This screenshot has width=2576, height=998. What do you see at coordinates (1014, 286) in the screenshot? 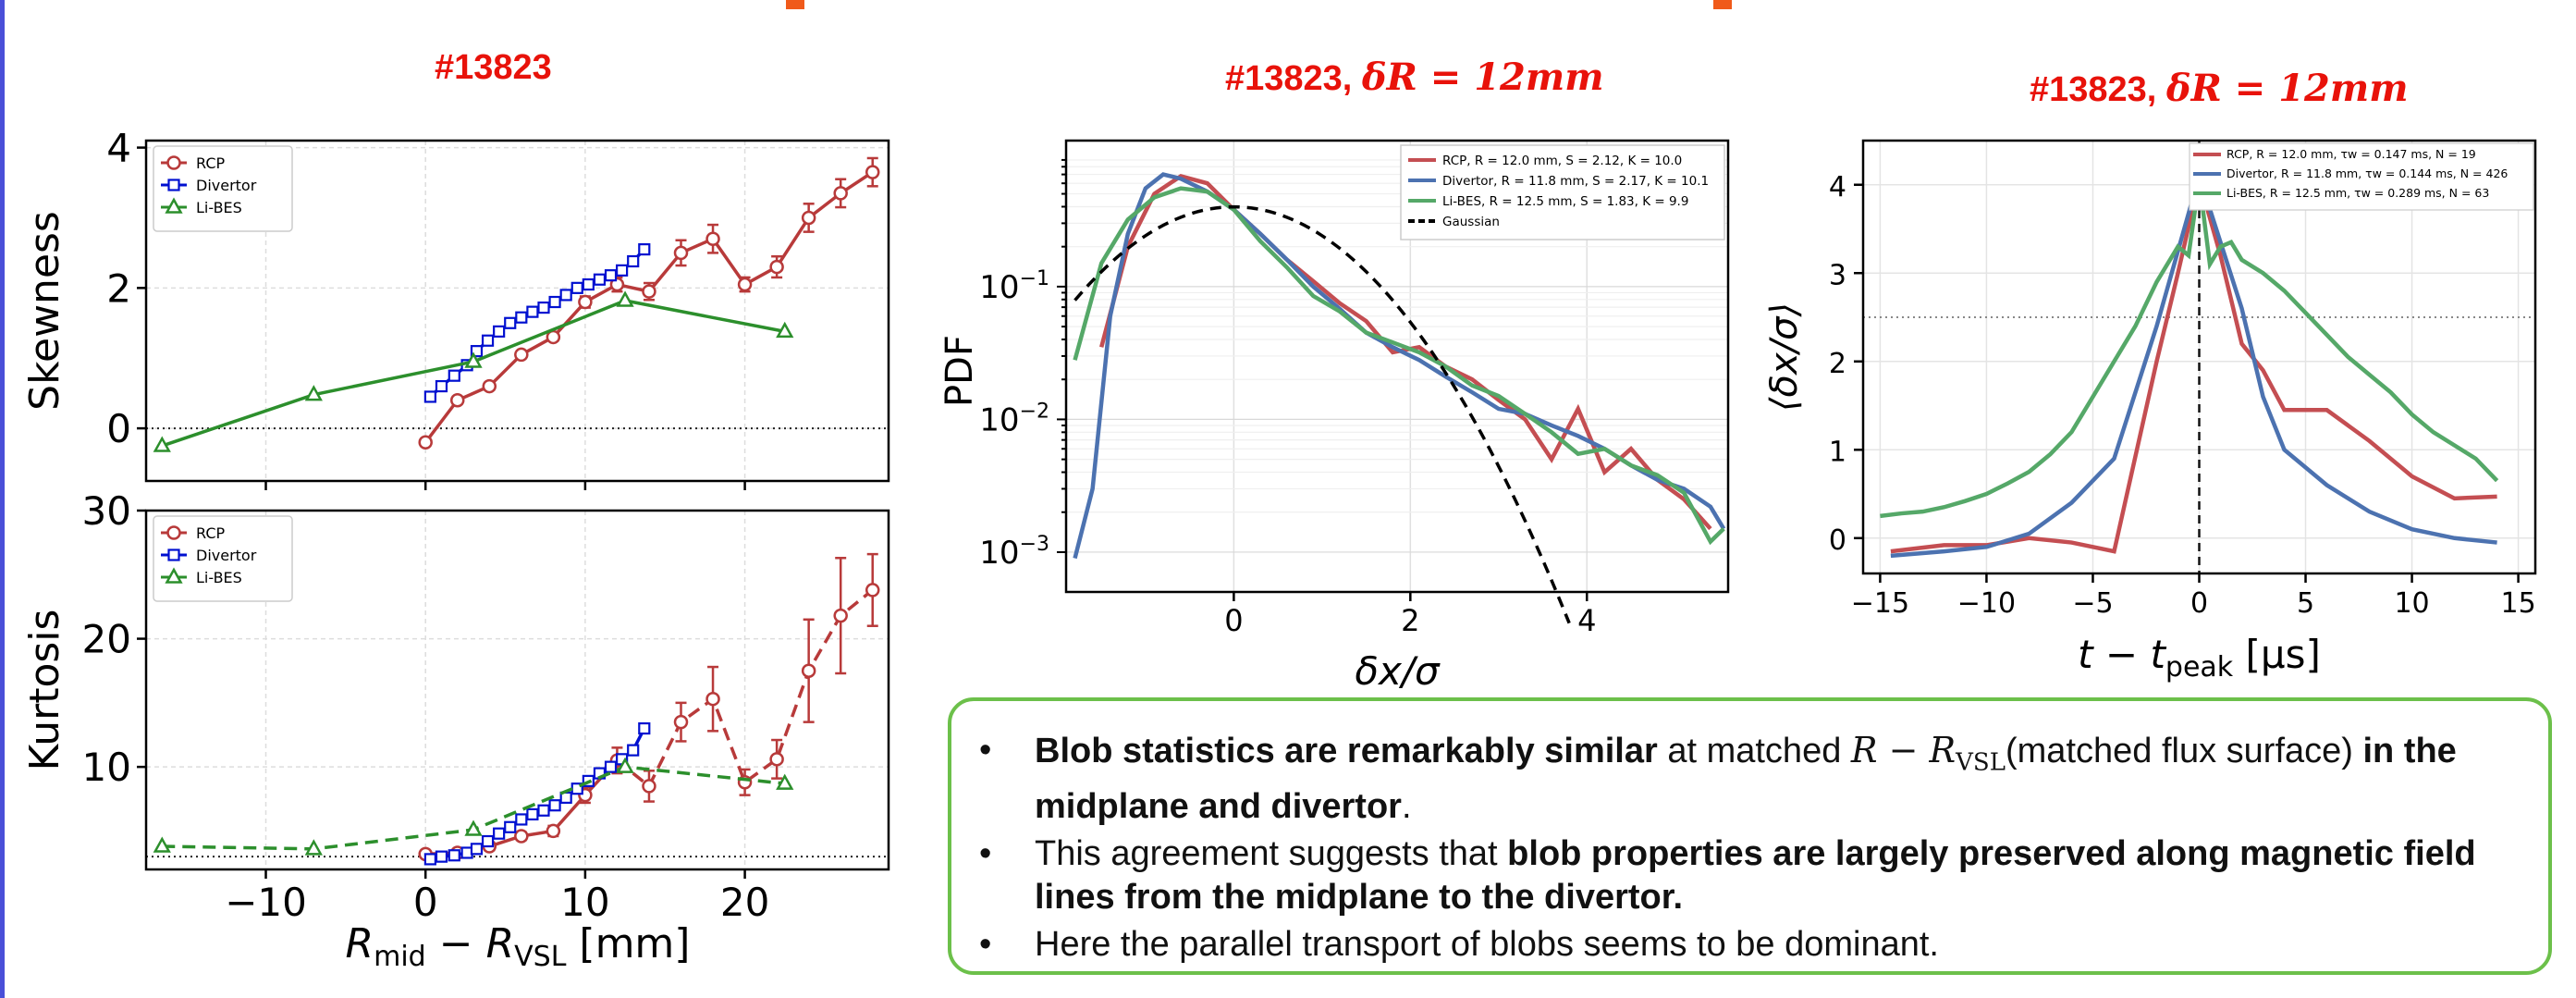
I see `y-tick-label: 10⁻¹` at bounding box center [1014, 286].